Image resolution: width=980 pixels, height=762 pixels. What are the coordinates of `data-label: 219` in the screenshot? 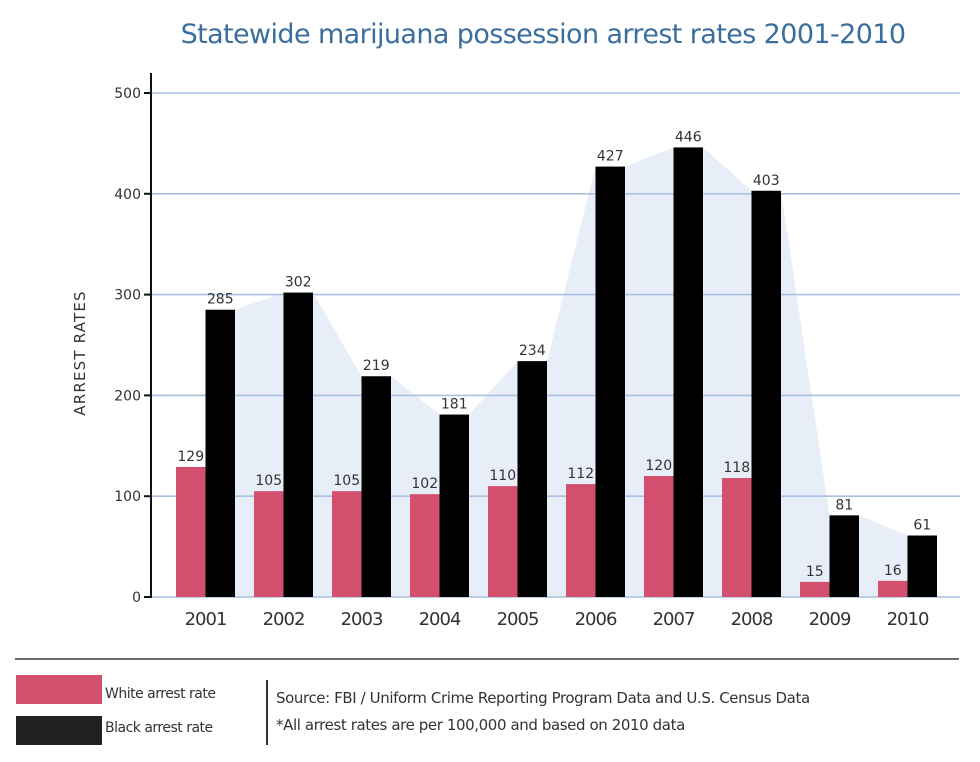 It's located at (376, 366).